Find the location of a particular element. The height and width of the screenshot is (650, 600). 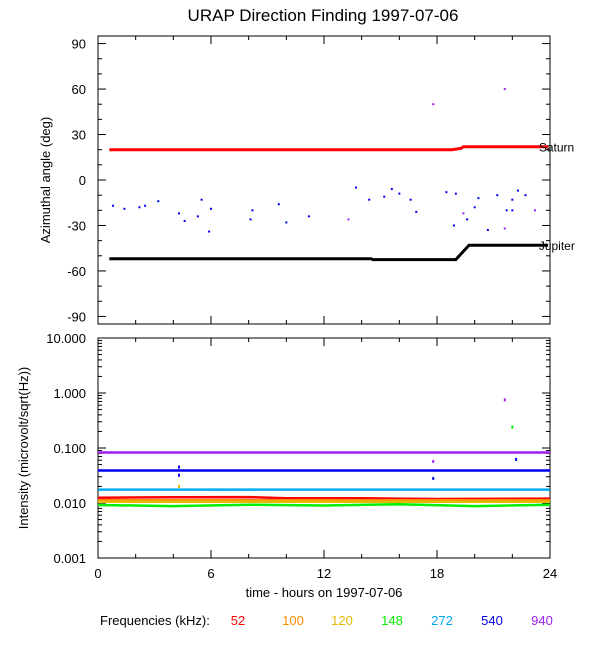

azimuth-y-tick-label: 90 is located at coordinates (79, 44).